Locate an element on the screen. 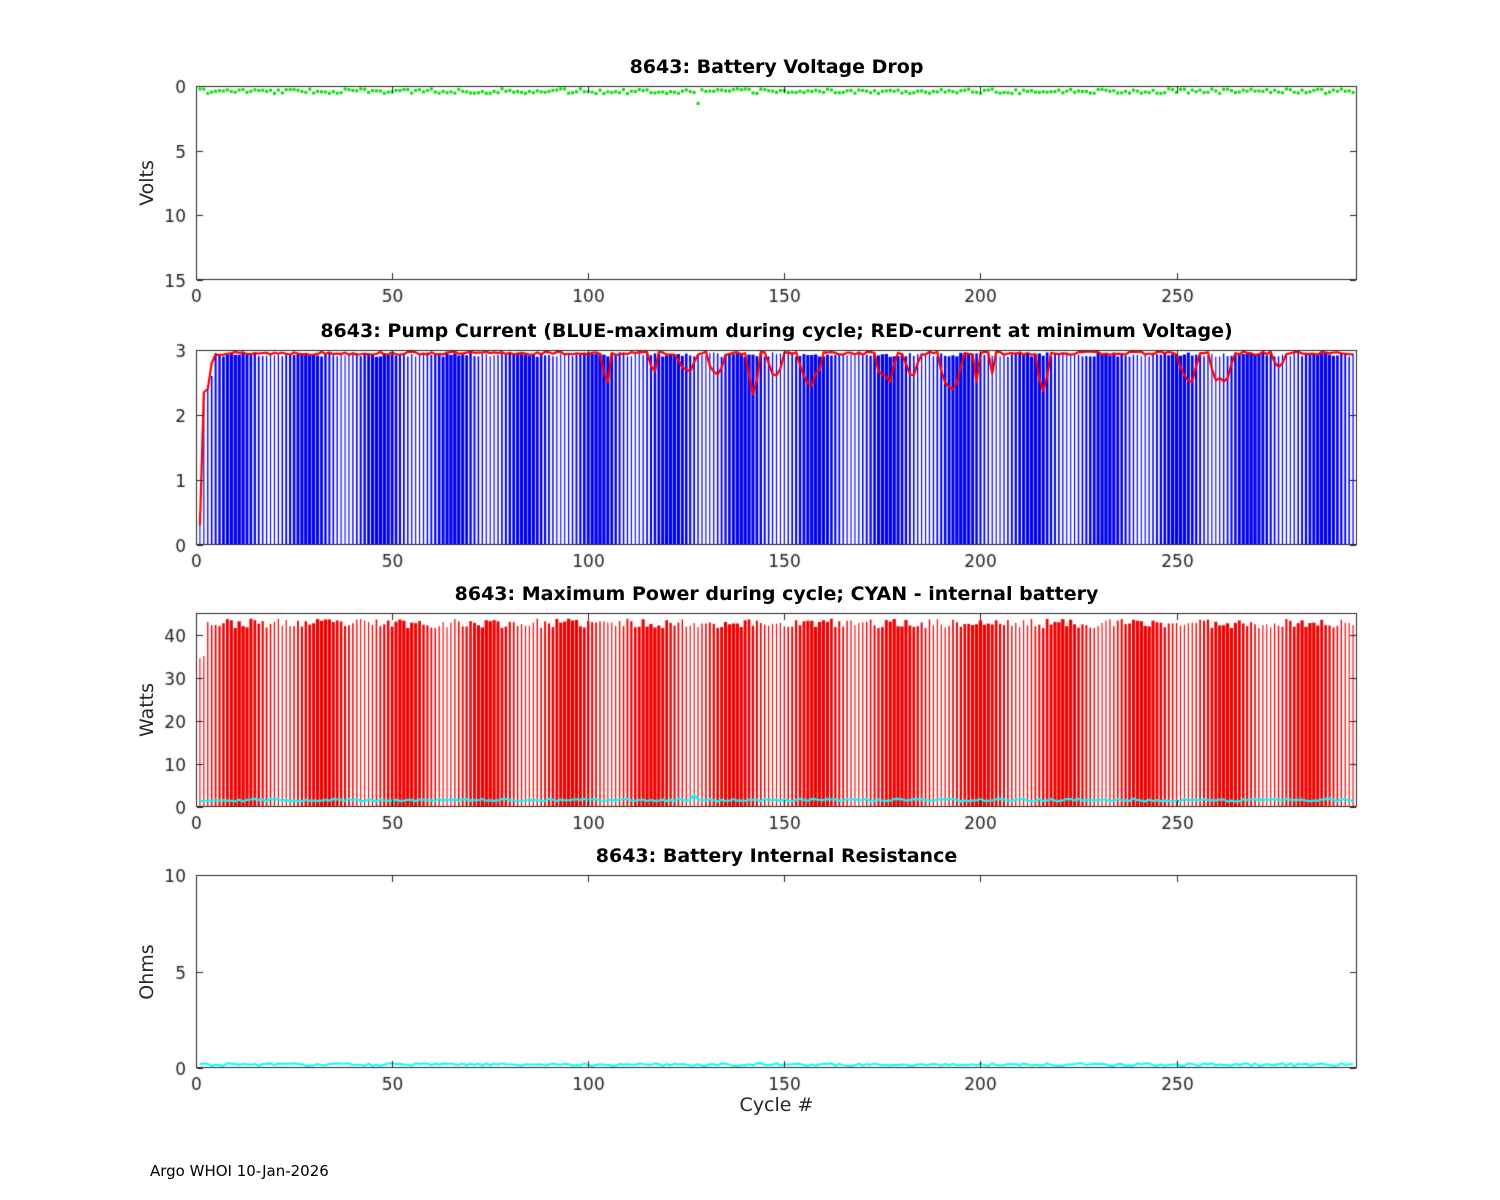 This screenshot has width=1500, height=1200. subplot-1-title: 8643: Battery Voltage Drop is located at coordinates (776, 67).